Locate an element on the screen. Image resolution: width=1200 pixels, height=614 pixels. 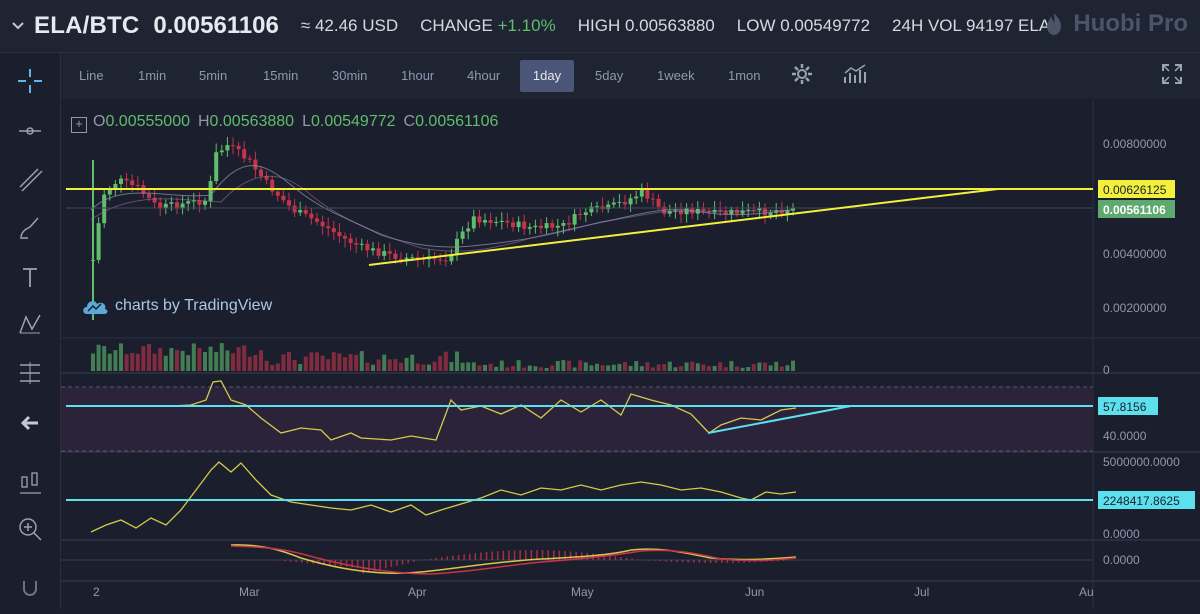
timeframe-1day: 1day is located at coordinates (547, 76).